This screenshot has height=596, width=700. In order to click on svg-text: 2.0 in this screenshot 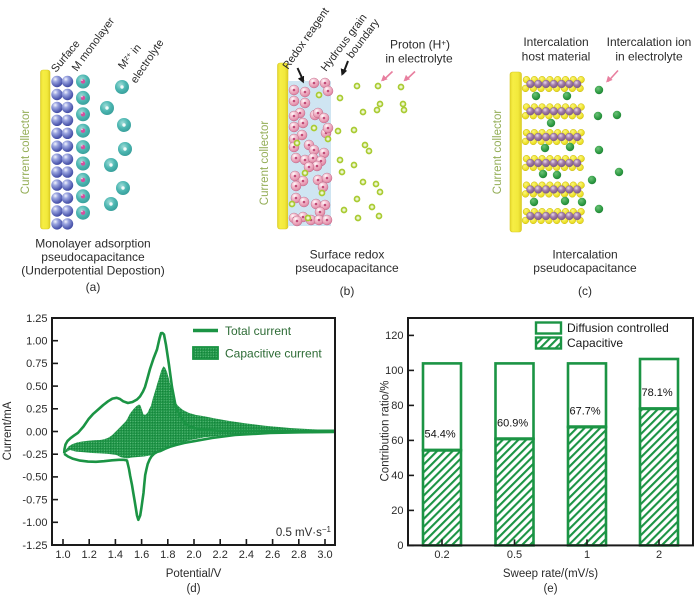, I will do `click(193, 555)`.